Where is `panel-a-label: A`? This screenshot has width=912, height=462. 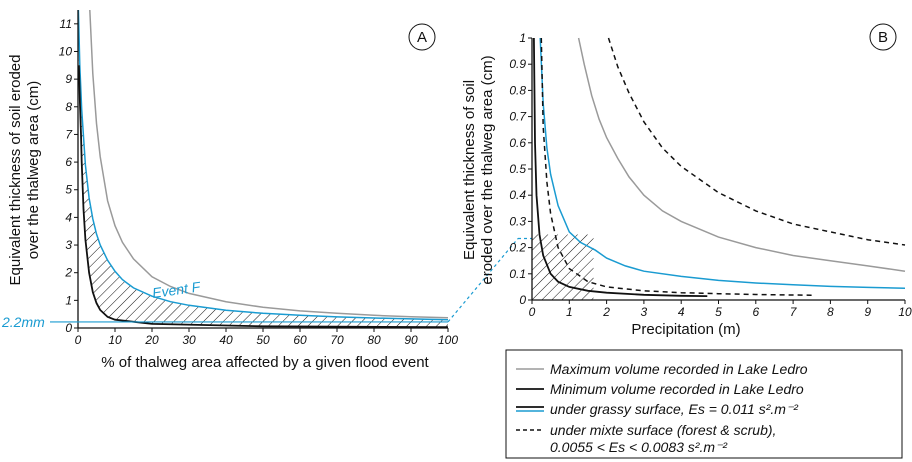
panel-a-label: A is located at coordinates (422, 37).